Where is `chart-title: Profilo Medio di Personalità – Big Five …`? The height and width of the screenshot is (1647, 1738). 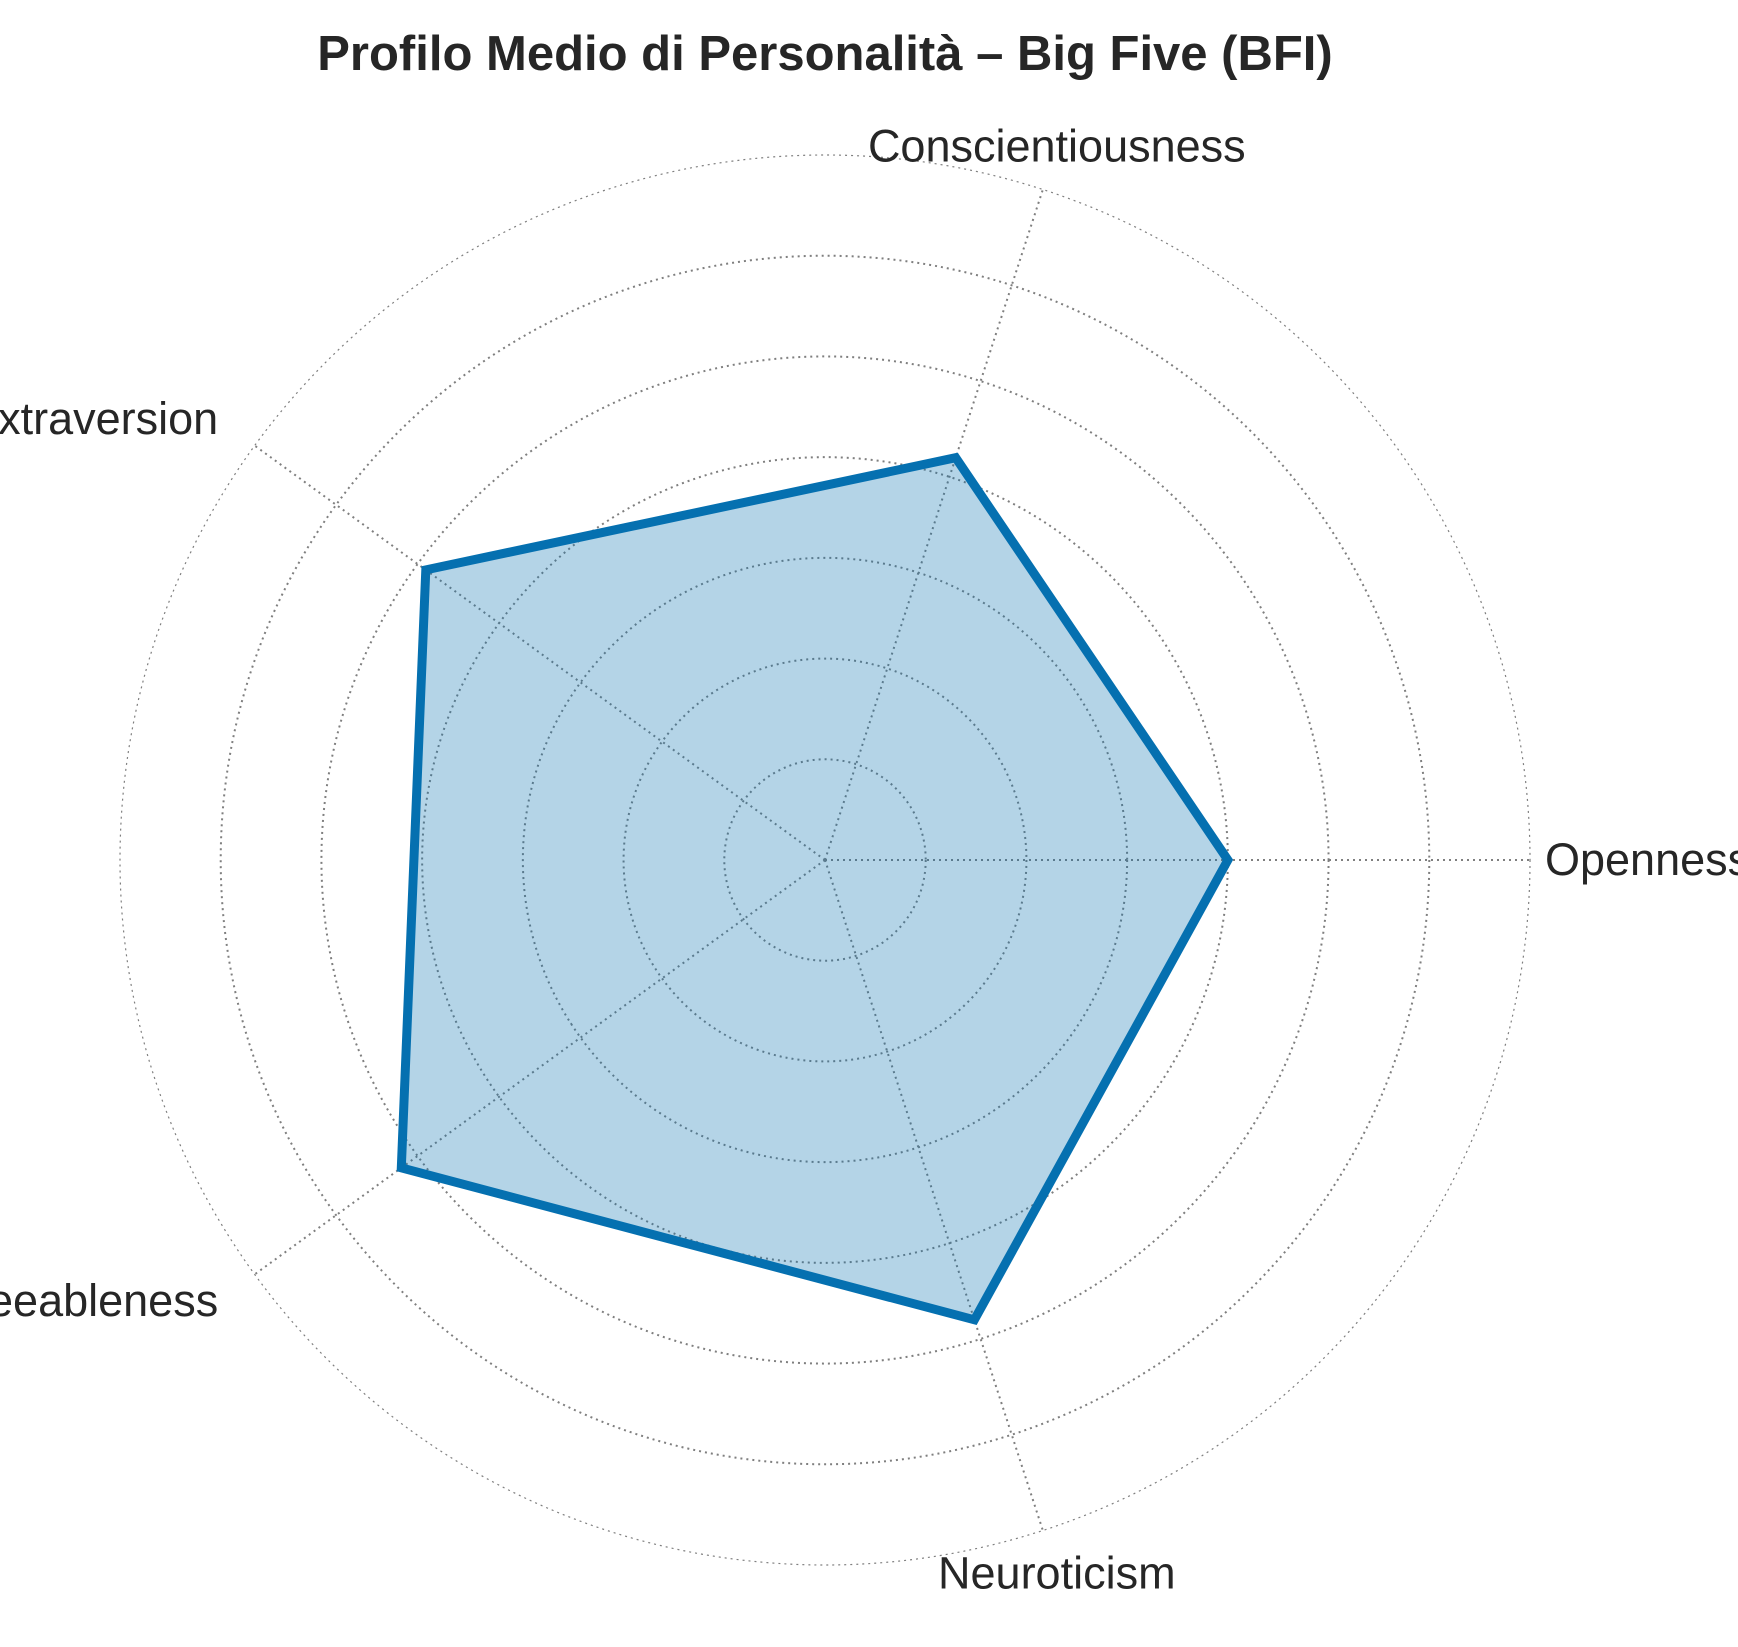 chart-title: Profilo Medio di Personalità – Big Five … is located at coordinates (825, 54).